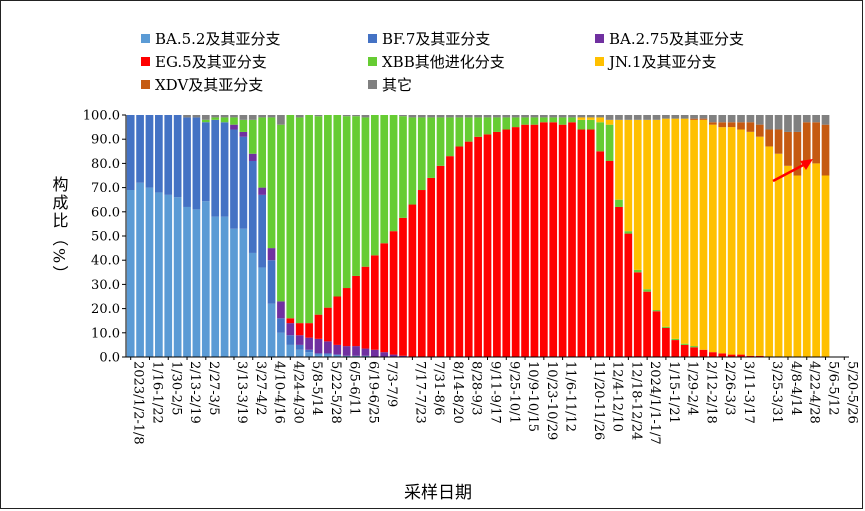  I want to click on x-axis-label: 采样日期, so click(438, 493).